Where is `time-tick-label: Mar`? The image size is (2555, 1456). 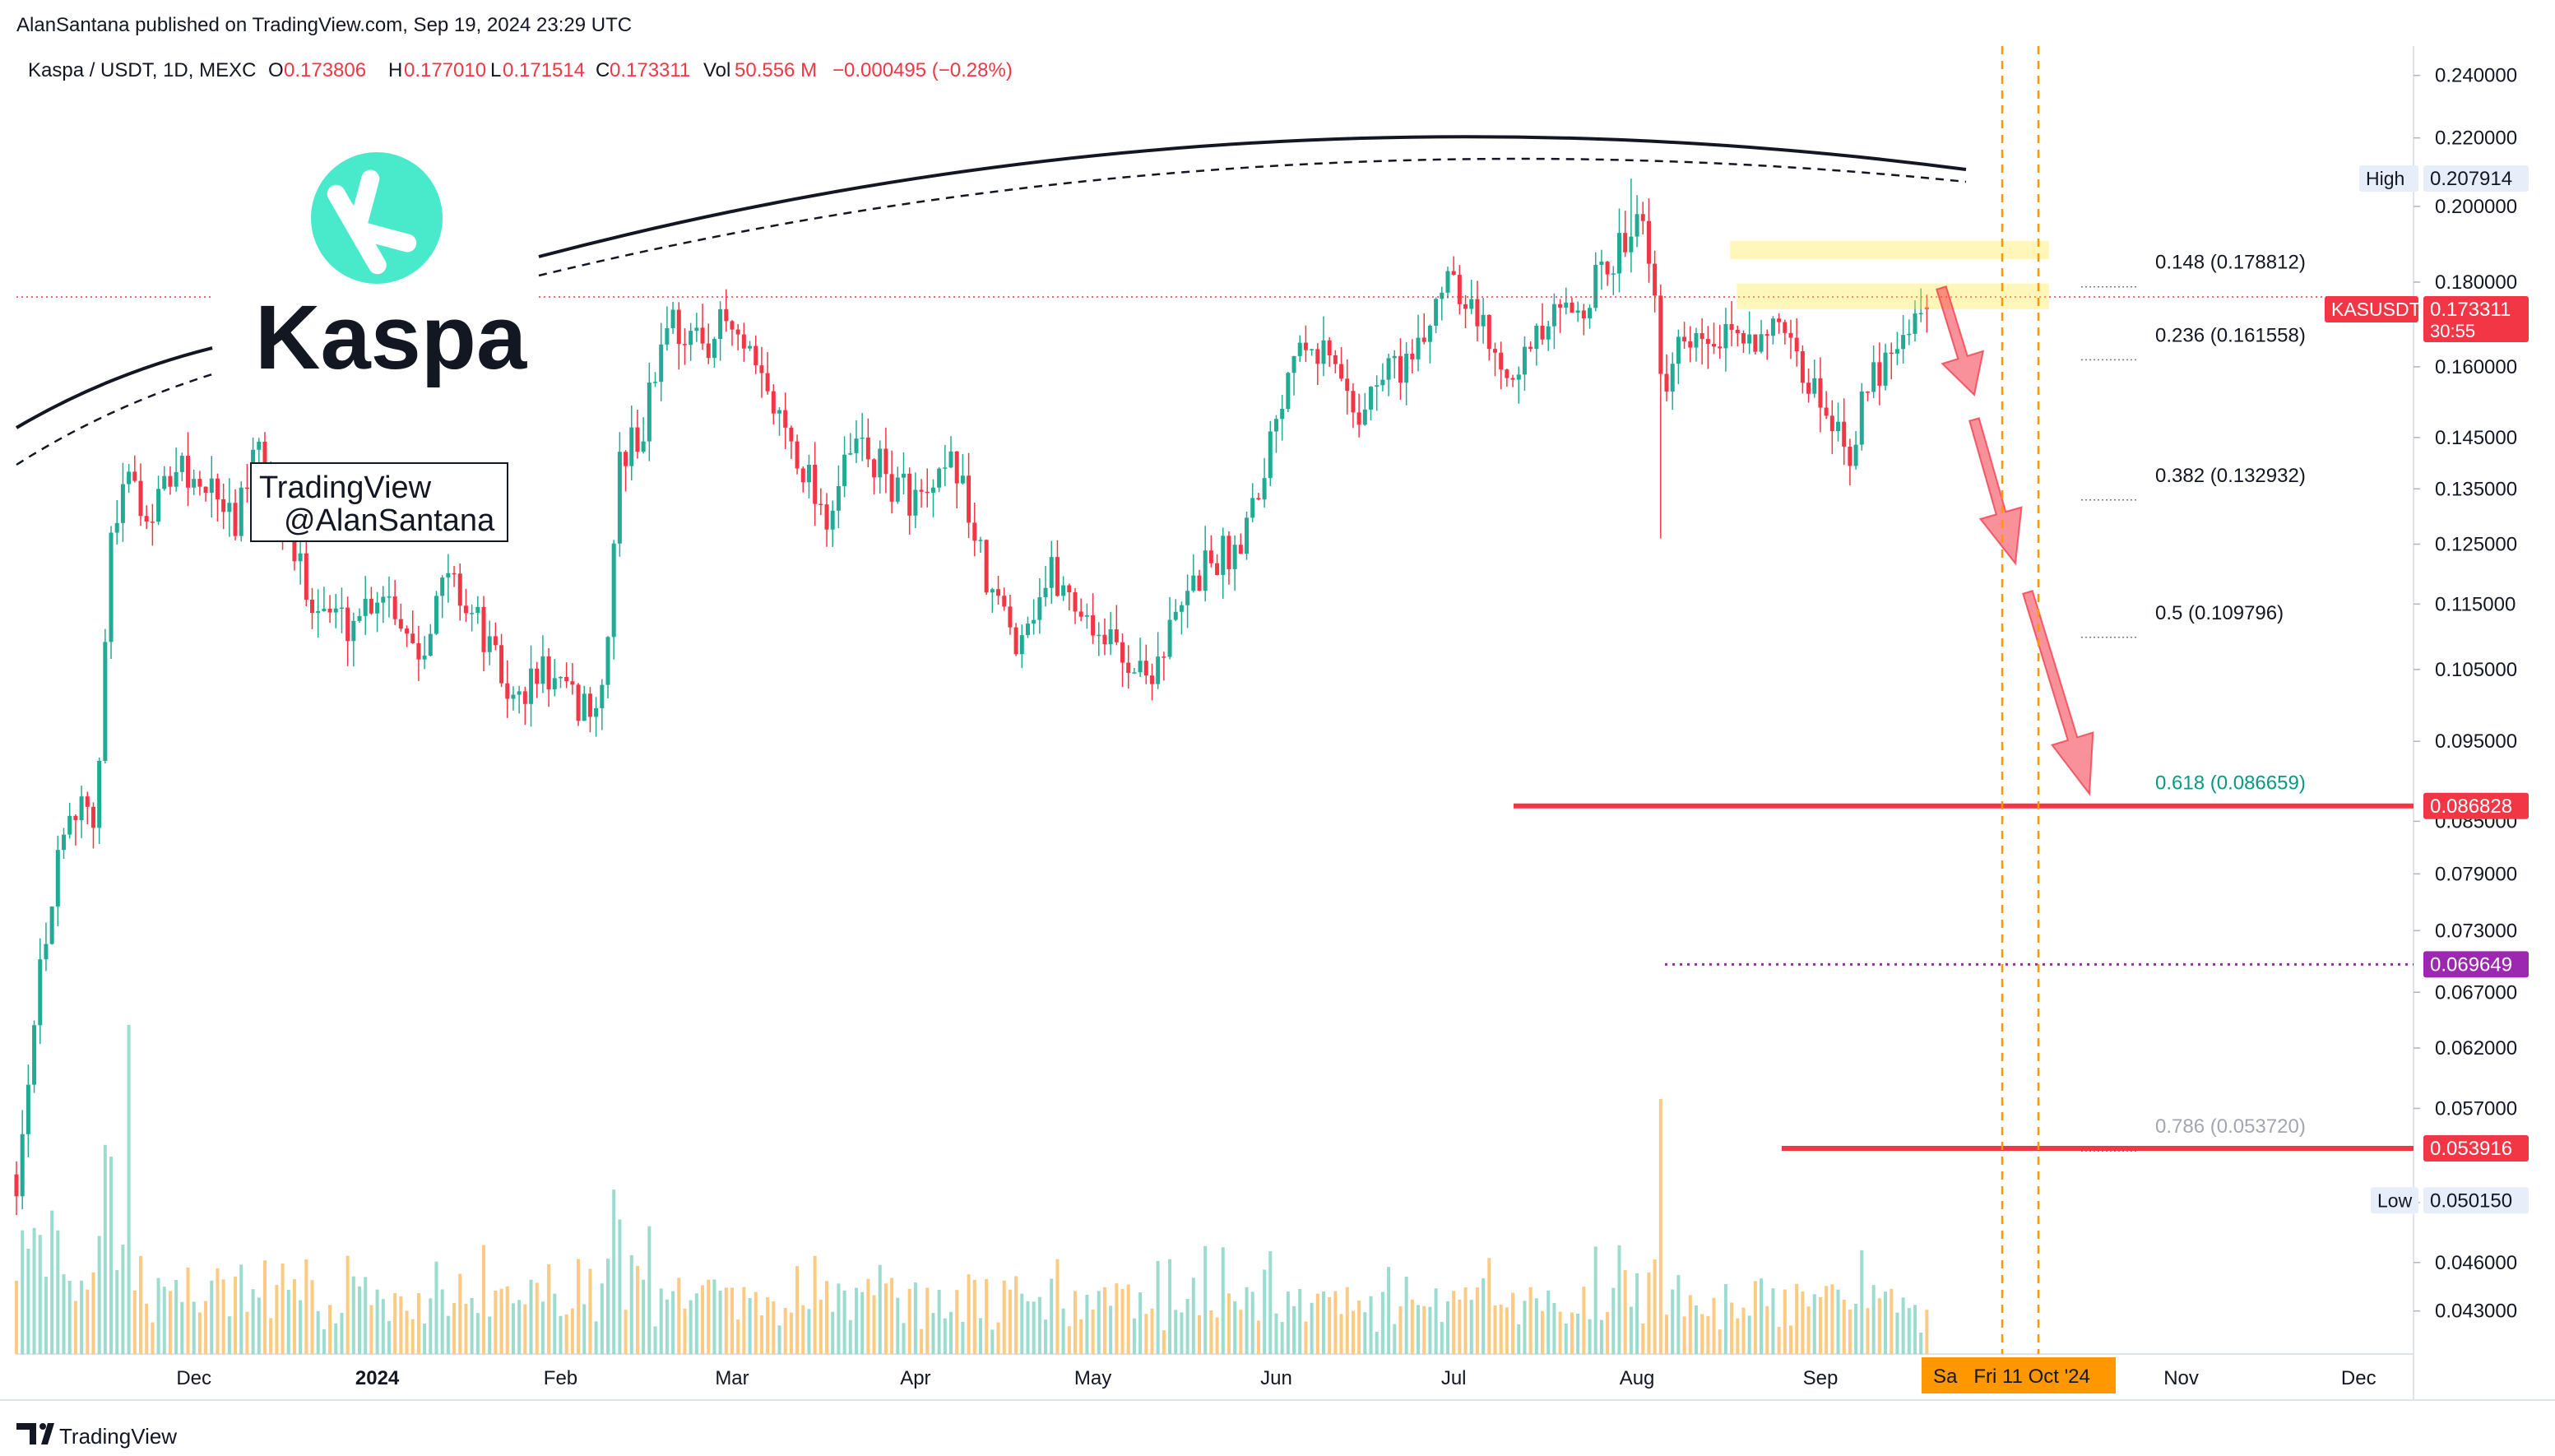 time-tick-label: Mar is located at coordinates (732, 1378).